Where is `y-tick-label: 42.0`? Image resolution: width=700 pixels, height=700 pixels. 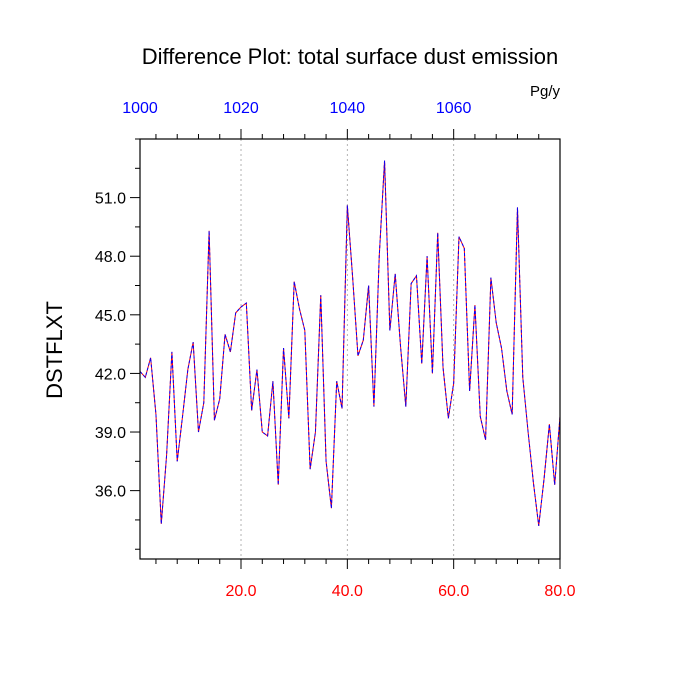
y-tick-label: 42.0 is located at coordinates (110, 374).